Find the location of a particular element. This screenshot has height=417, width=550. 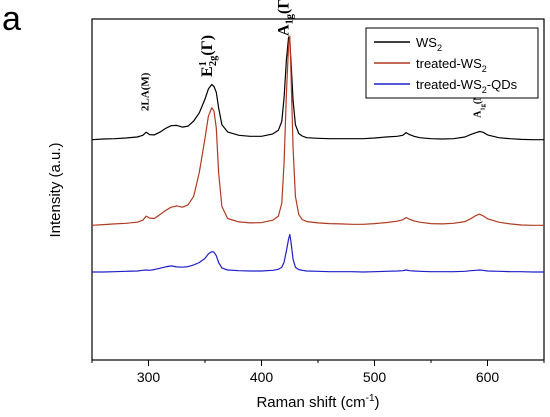

x-axis: 300 400 500 600 is located at coordinates (318, 372).